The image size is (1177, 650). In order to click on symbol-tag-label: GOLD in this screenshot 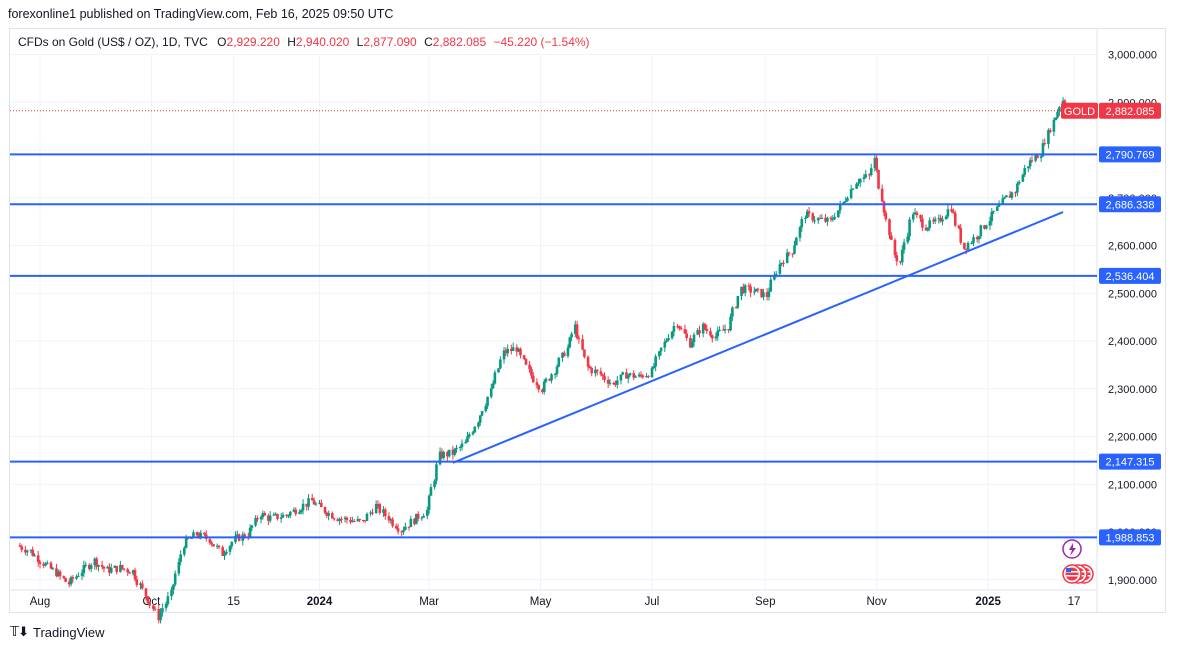, I will do `click(1079, 112)`.